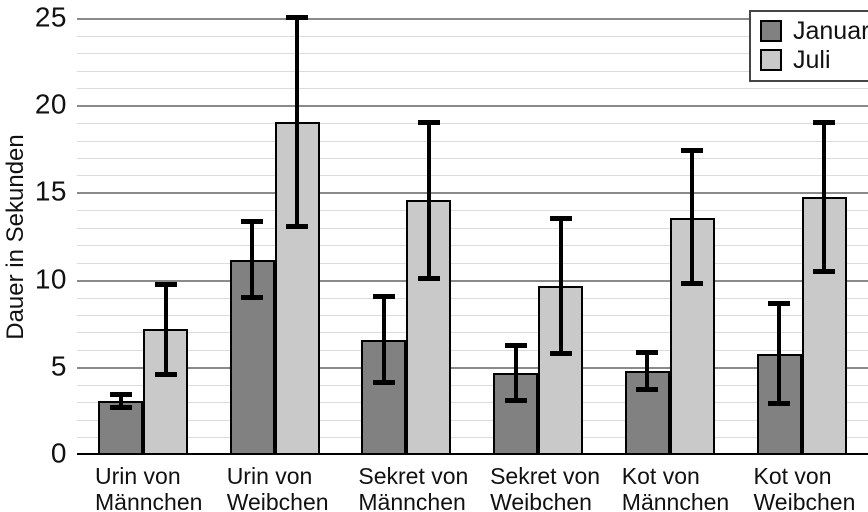 This screenshot has height=512, width=868. What do you see at coordinates (428, 122) in the screenshot?
I see `error-bar-top-cap-juli-sekret-von-m-nnchen` at bounding box center [428, 122].